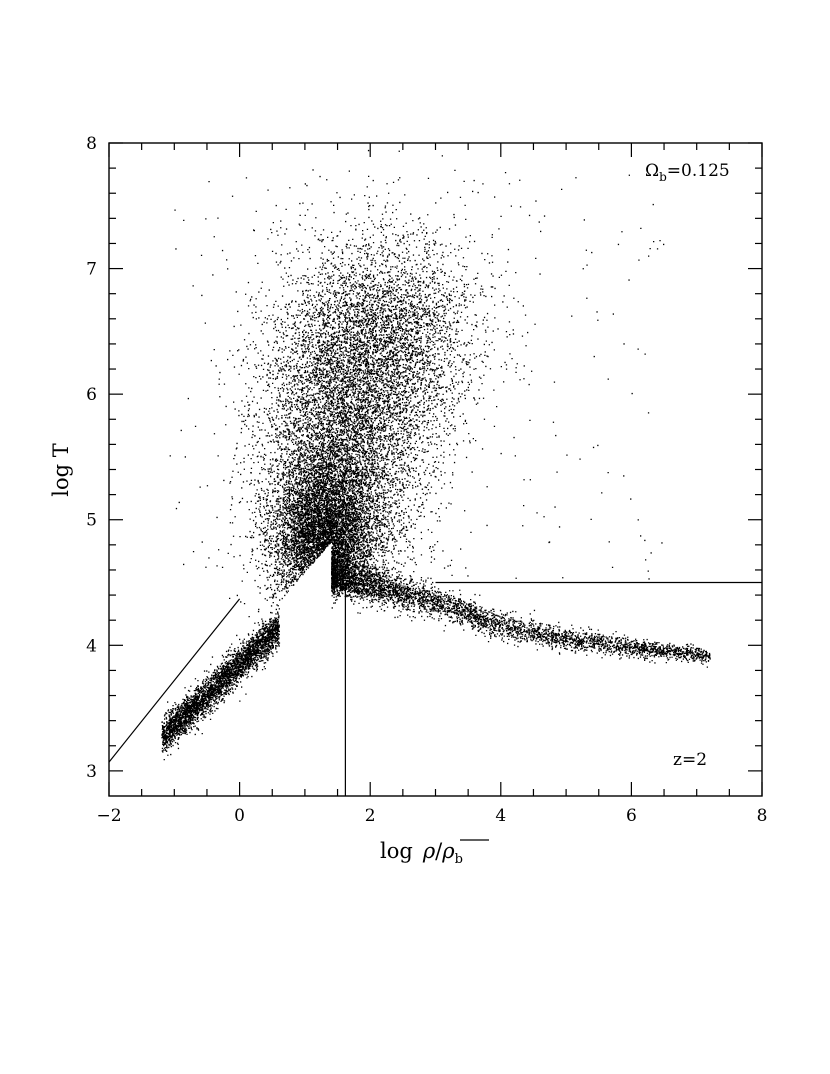 The width and height of the screenshot is (830, 1074). What do you see at coordinates (91, 270) in the screenshot?
I see `y-tick-label: 7` at bounding box center [91, 270].